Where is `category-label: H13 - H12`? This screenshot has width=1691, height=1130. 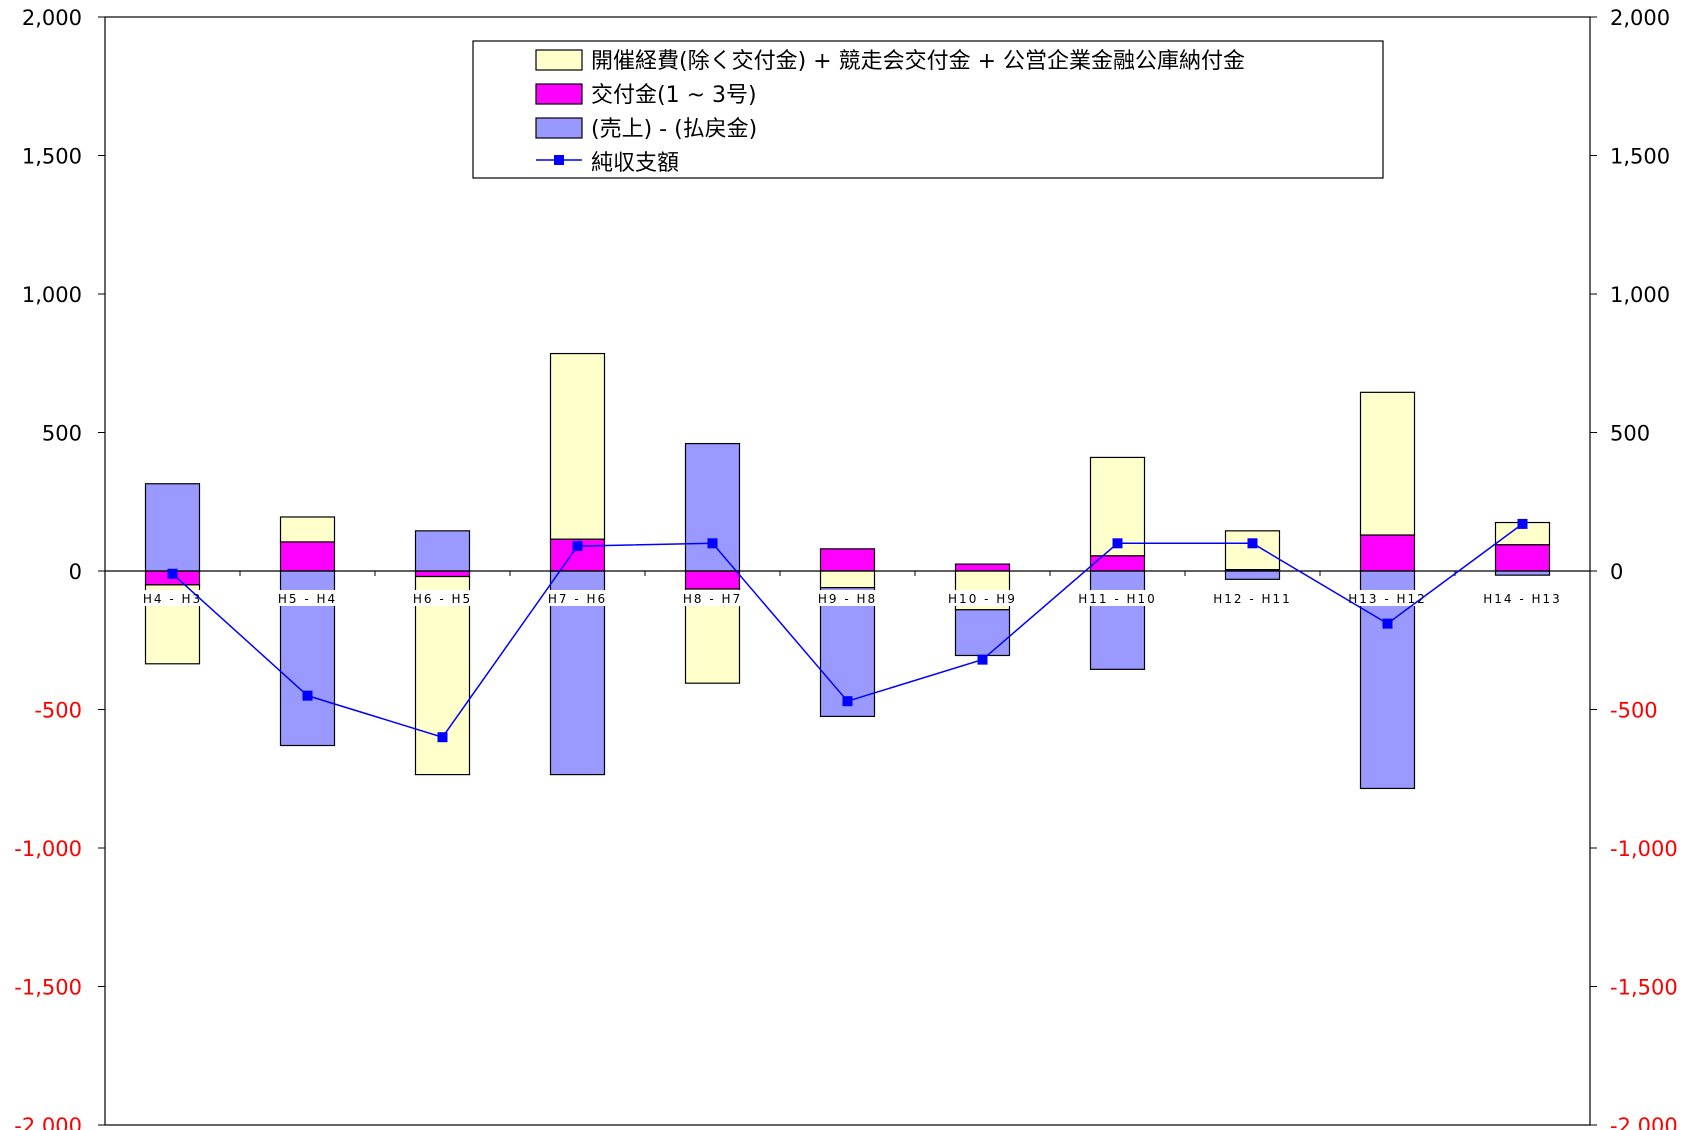
category-label: H13 - H12 is located at coordinates (1387, 599).